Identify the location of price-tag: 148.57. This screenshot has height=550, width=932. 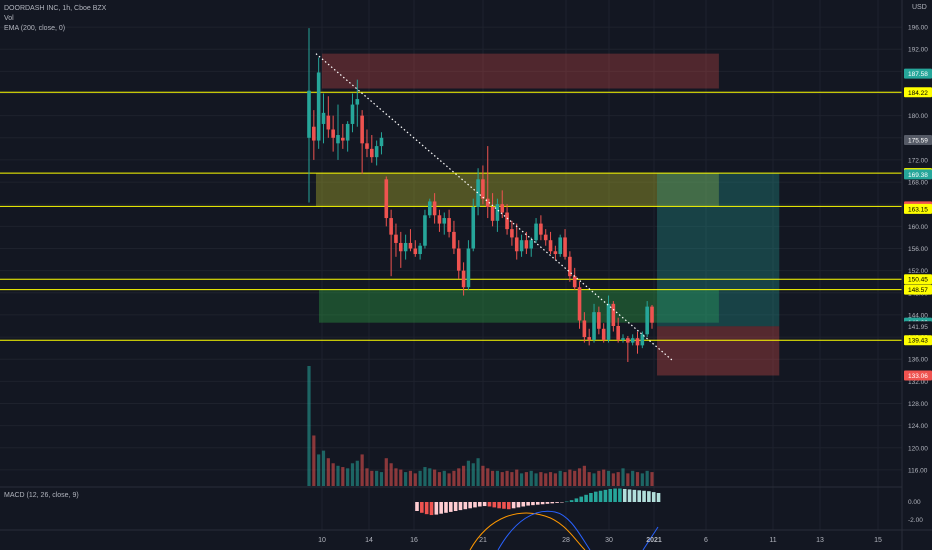
(918, 289).